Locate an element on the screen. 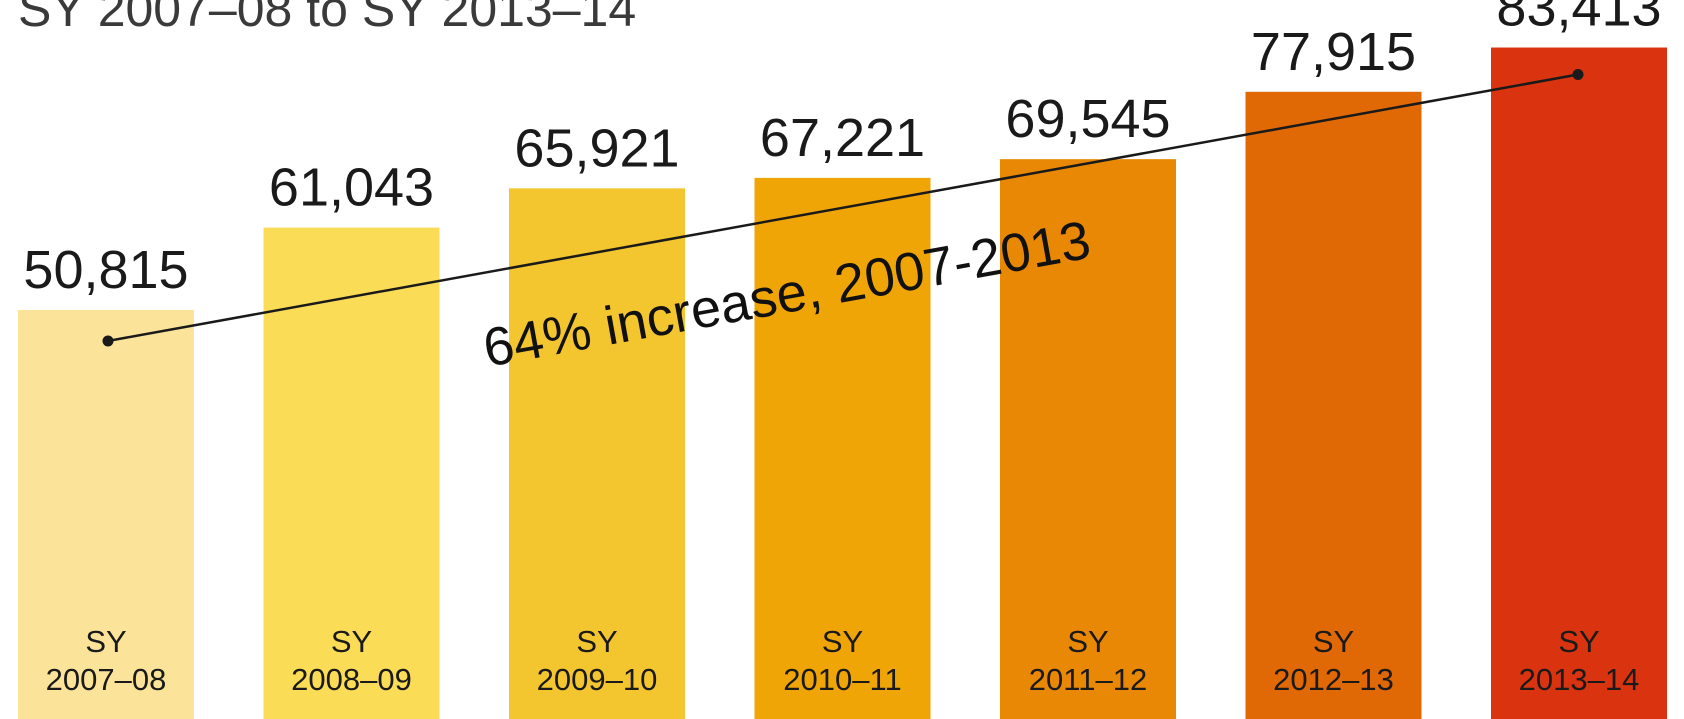 This screenshot has width=1684, height=719. bar-value-label: 83,413 is located at coordinates (1578, 19).